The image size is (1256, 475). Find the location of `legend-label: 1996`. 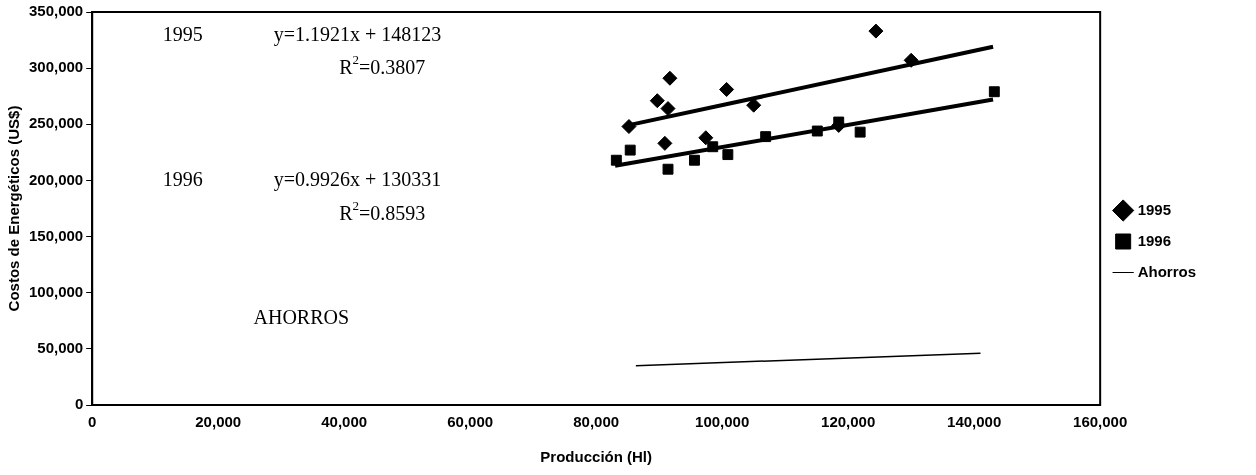

legend-label: 1996 is located at coordinates (1154, 240).